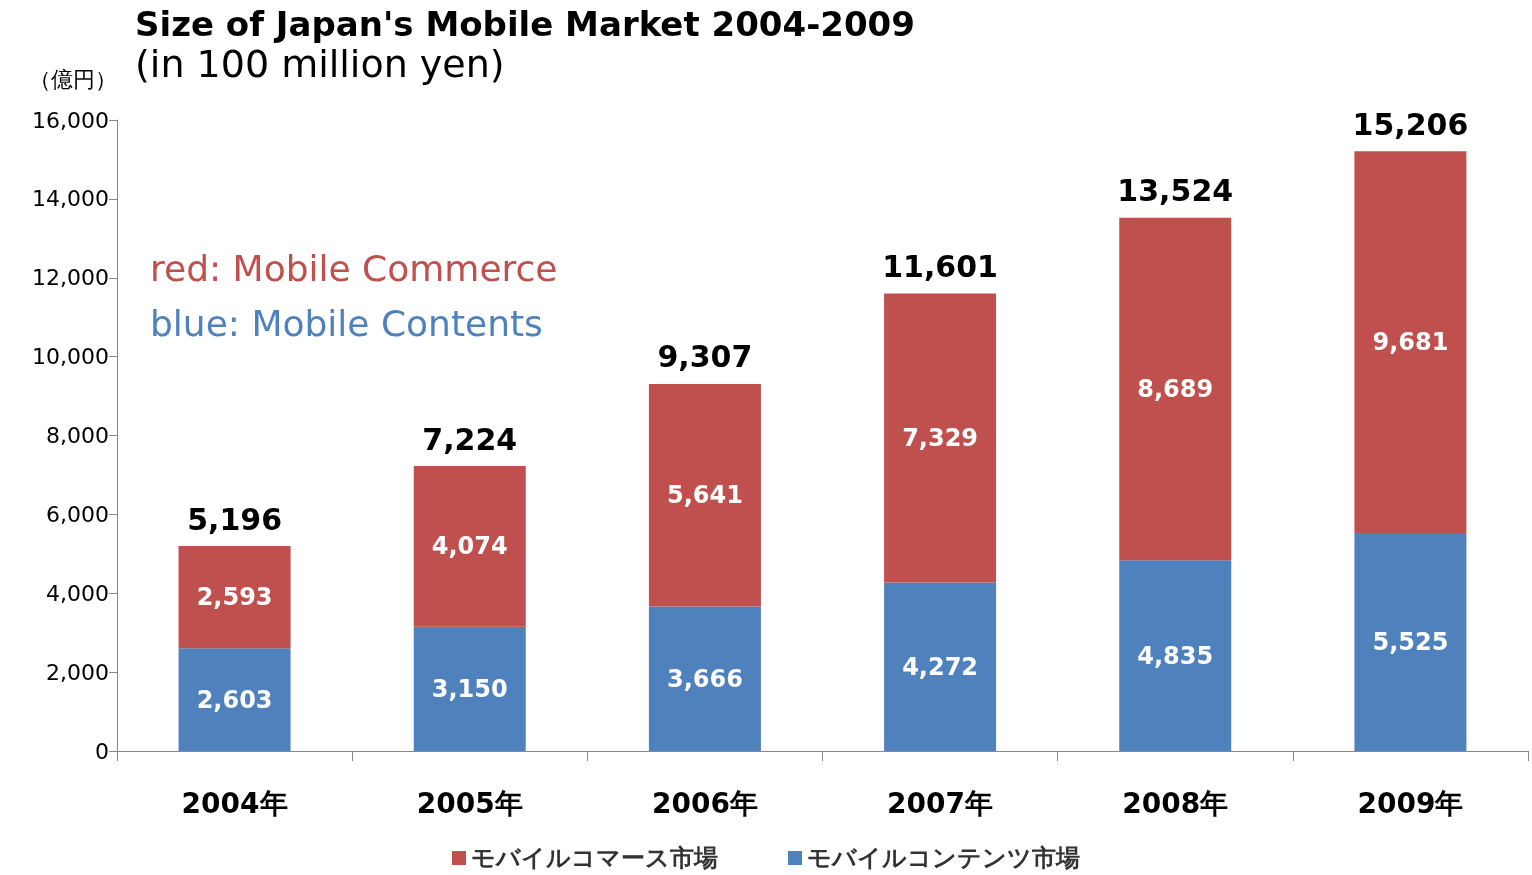 This screenshot has height=875, width=1532. What do you see at coordinates (70, 120) in the screenshot?
I see `y-tick-label: 16,000` at bounding box center [70, 120].